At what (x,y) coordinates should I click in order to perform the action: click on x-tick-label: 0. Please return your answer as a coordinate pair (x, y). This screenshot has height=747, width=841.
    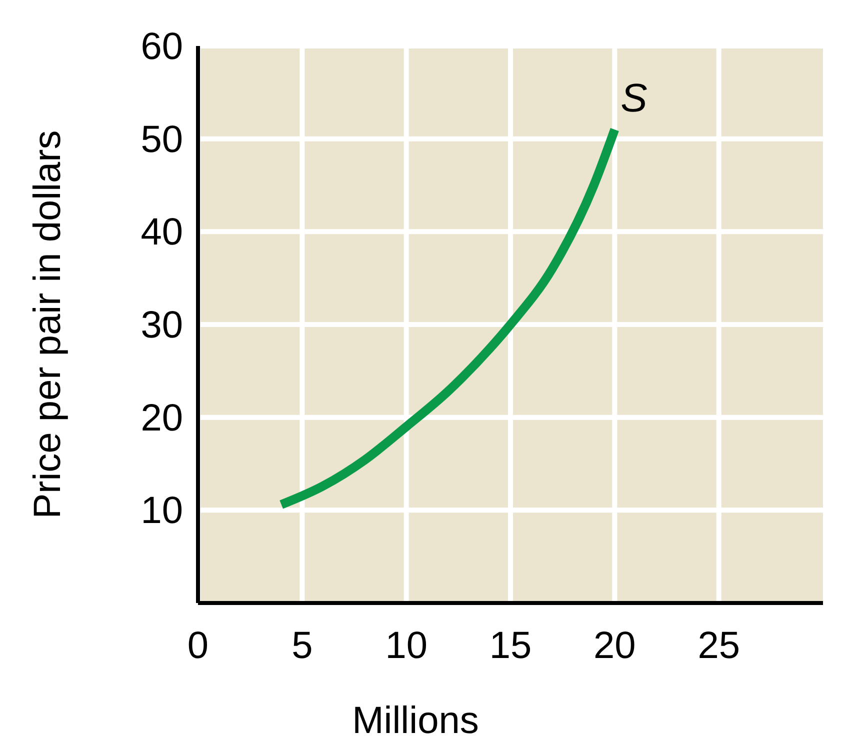
    Looking at the image, I should click on (198, 646).